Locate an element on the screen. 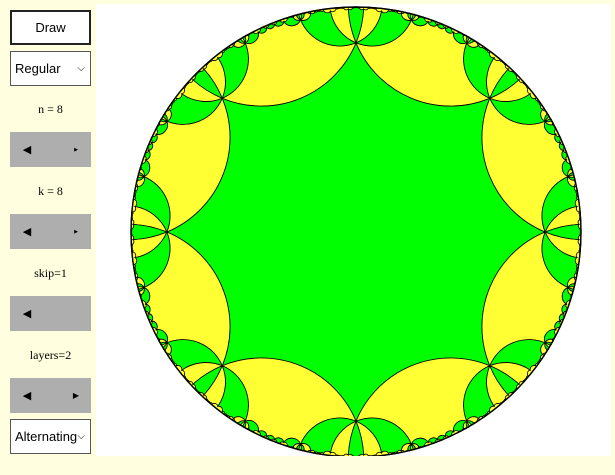 This screenshot has height=475, width=615. k-label: k = 8 is located at coordinates (50, 191).